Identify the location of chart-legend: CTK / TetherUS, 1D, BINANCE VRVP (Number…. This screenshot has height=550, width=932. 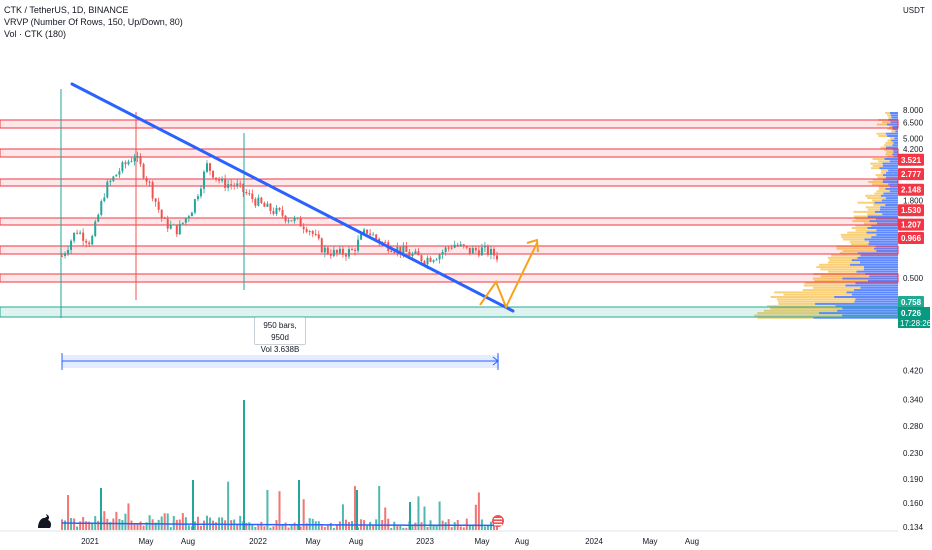
(93, 22).